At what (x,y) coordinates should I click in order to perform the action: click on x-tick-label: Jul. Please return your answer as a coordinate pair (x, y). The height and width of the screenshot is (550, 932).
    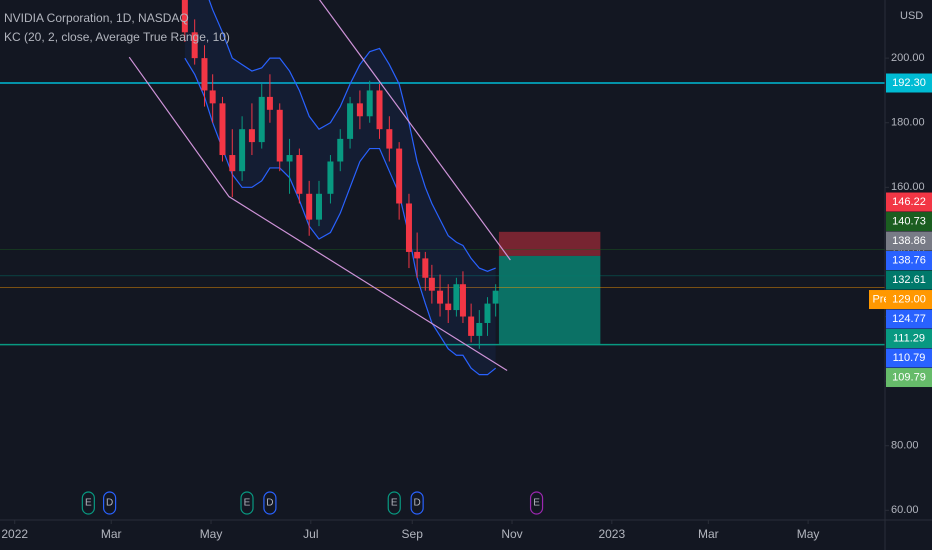
    Looking at the image, I should click on (310, 534).